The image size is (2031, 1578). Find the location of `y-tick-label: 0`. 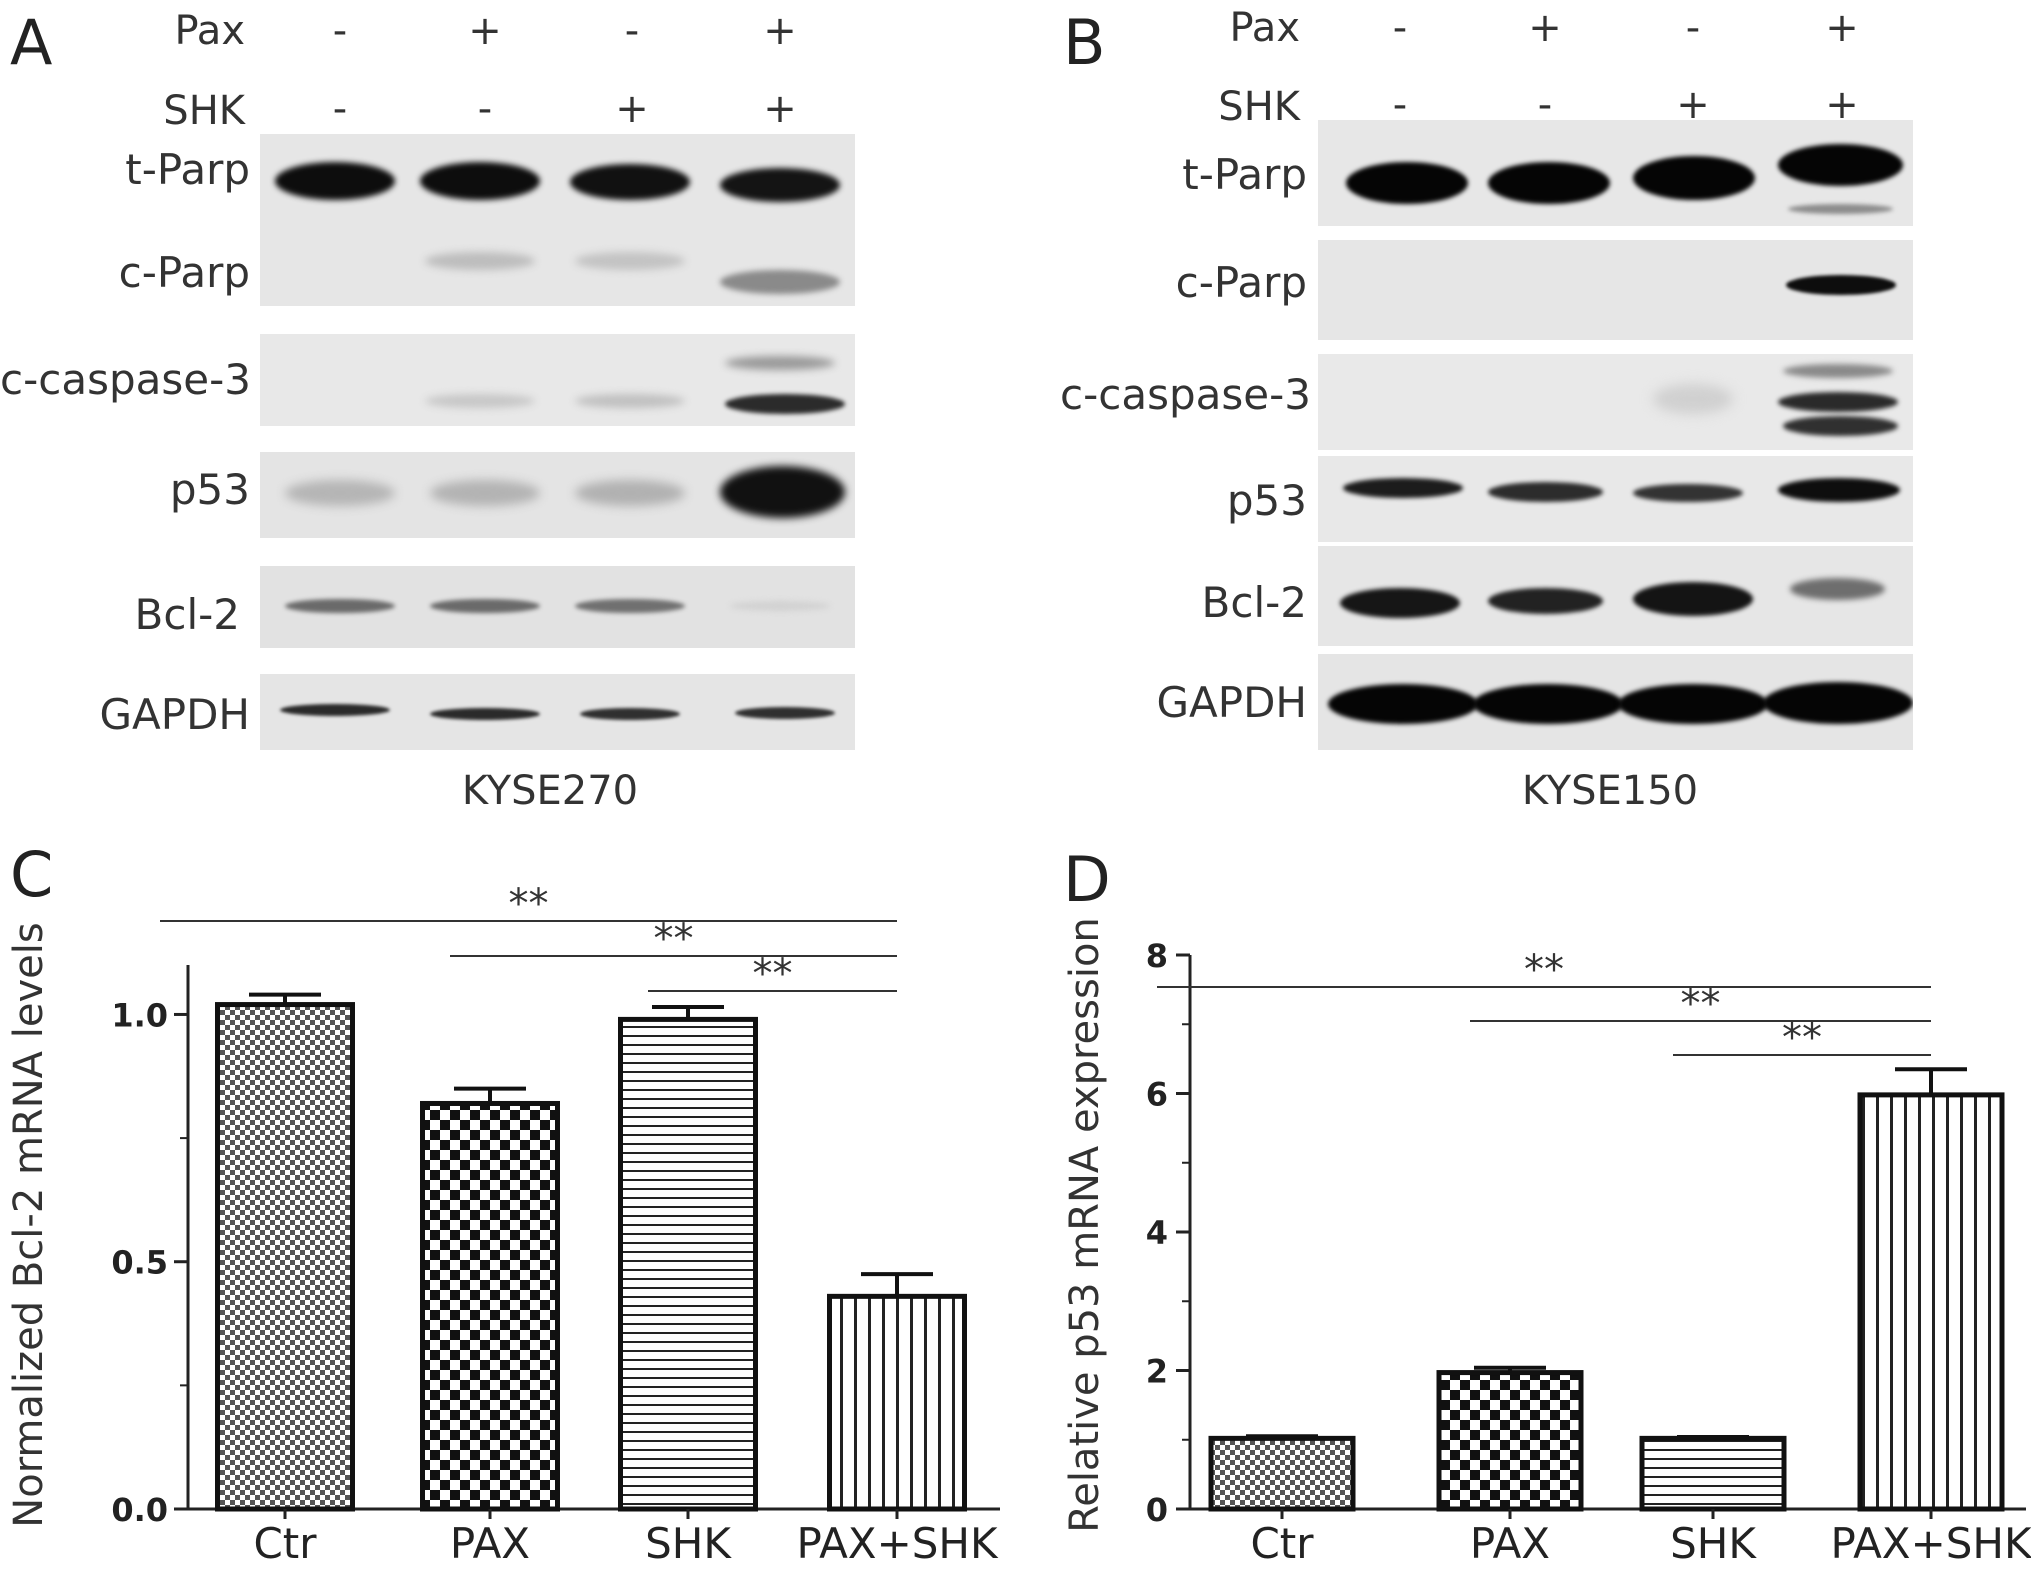

y-tick-label: 0 is located at coordinates (1157, 1510).